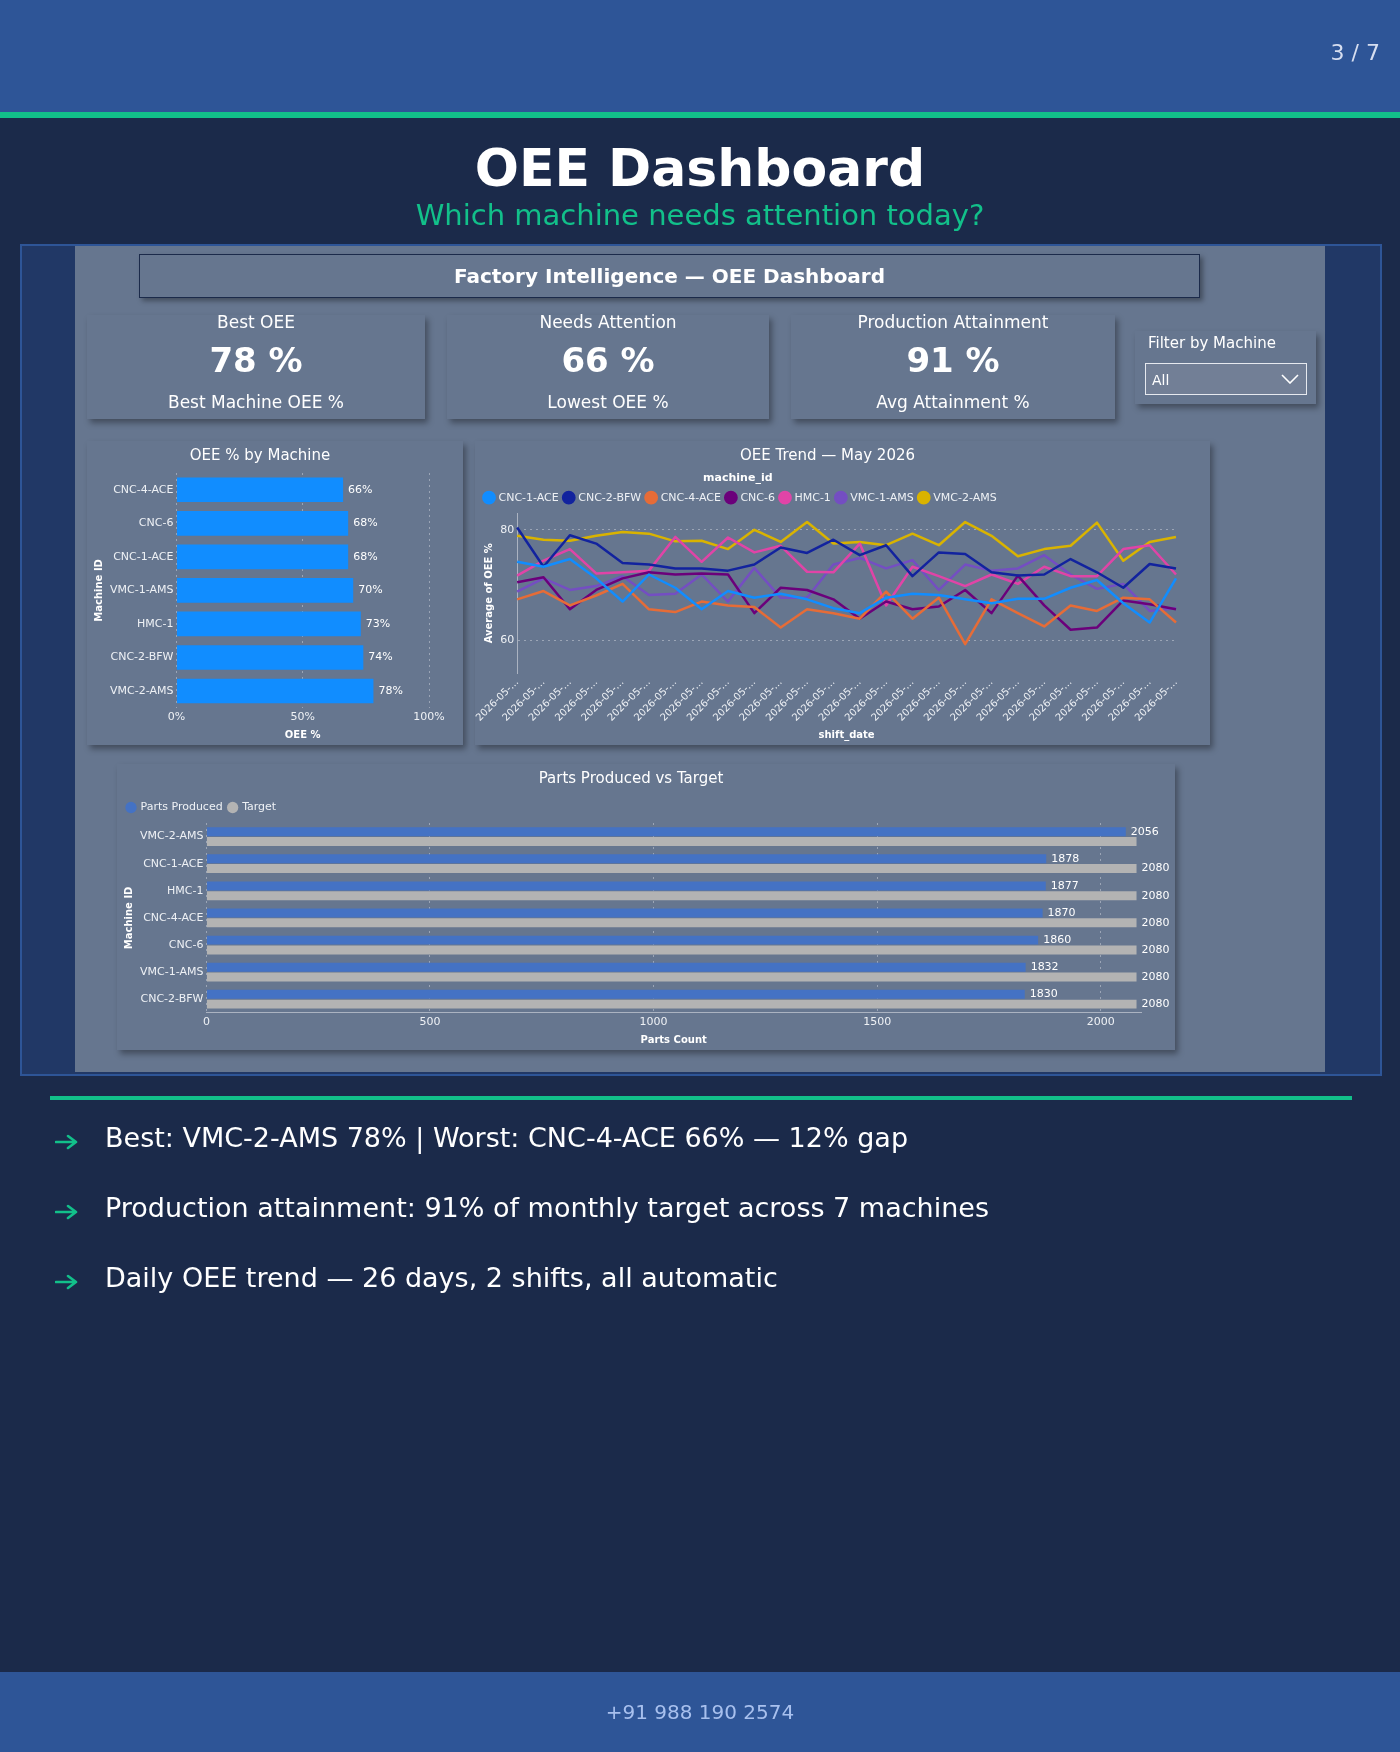  Describe the element at coordinates (1043, 994) in the screenshot. I see `data-label: 1830` at that location.